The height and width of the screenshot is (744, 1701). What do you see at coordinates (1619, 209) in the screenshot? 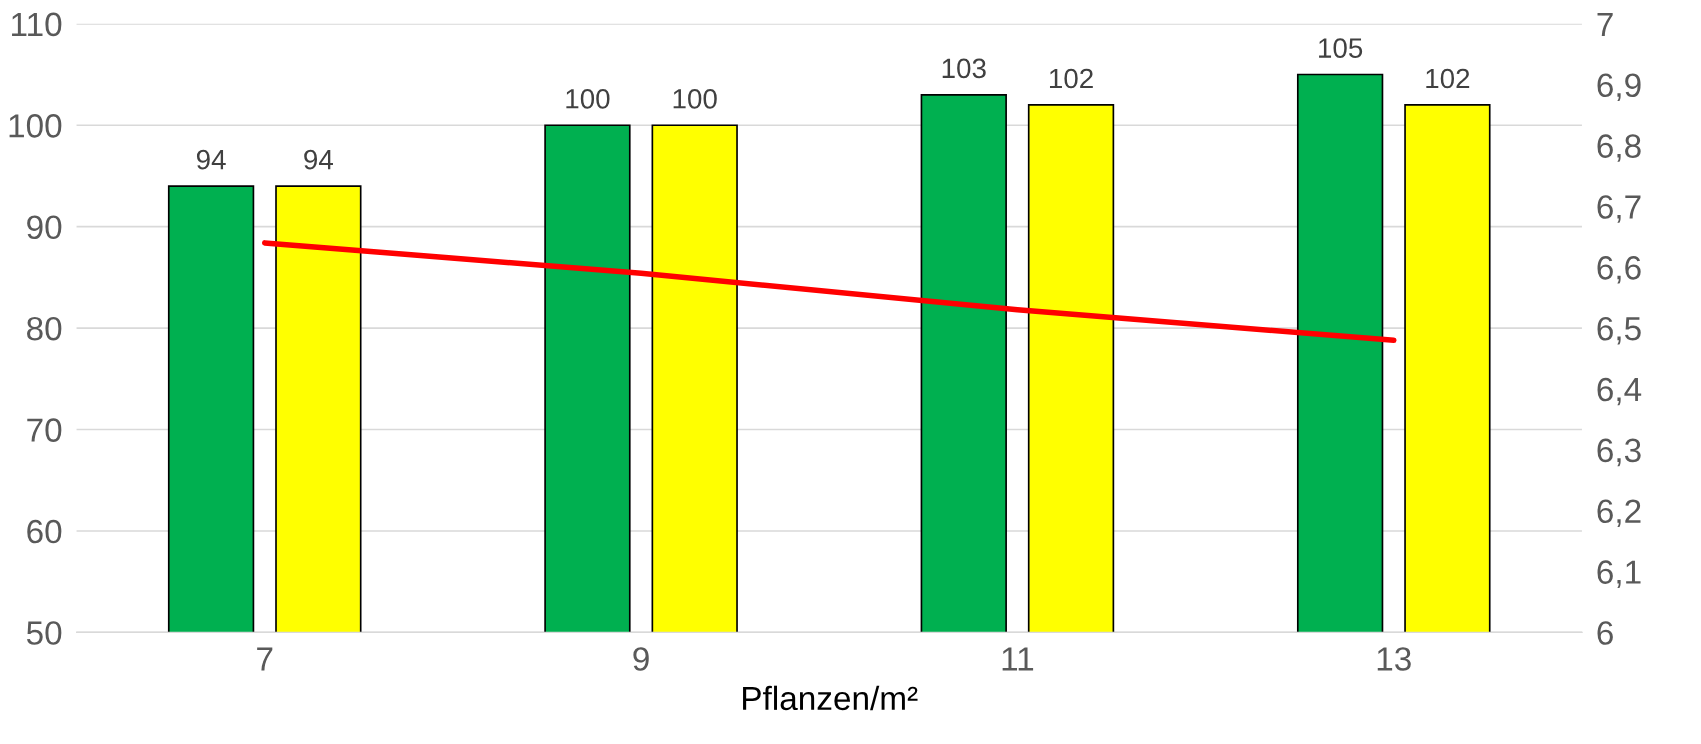
I see `y2-tick-label: 6,7` at bounding box center [1619, 209].